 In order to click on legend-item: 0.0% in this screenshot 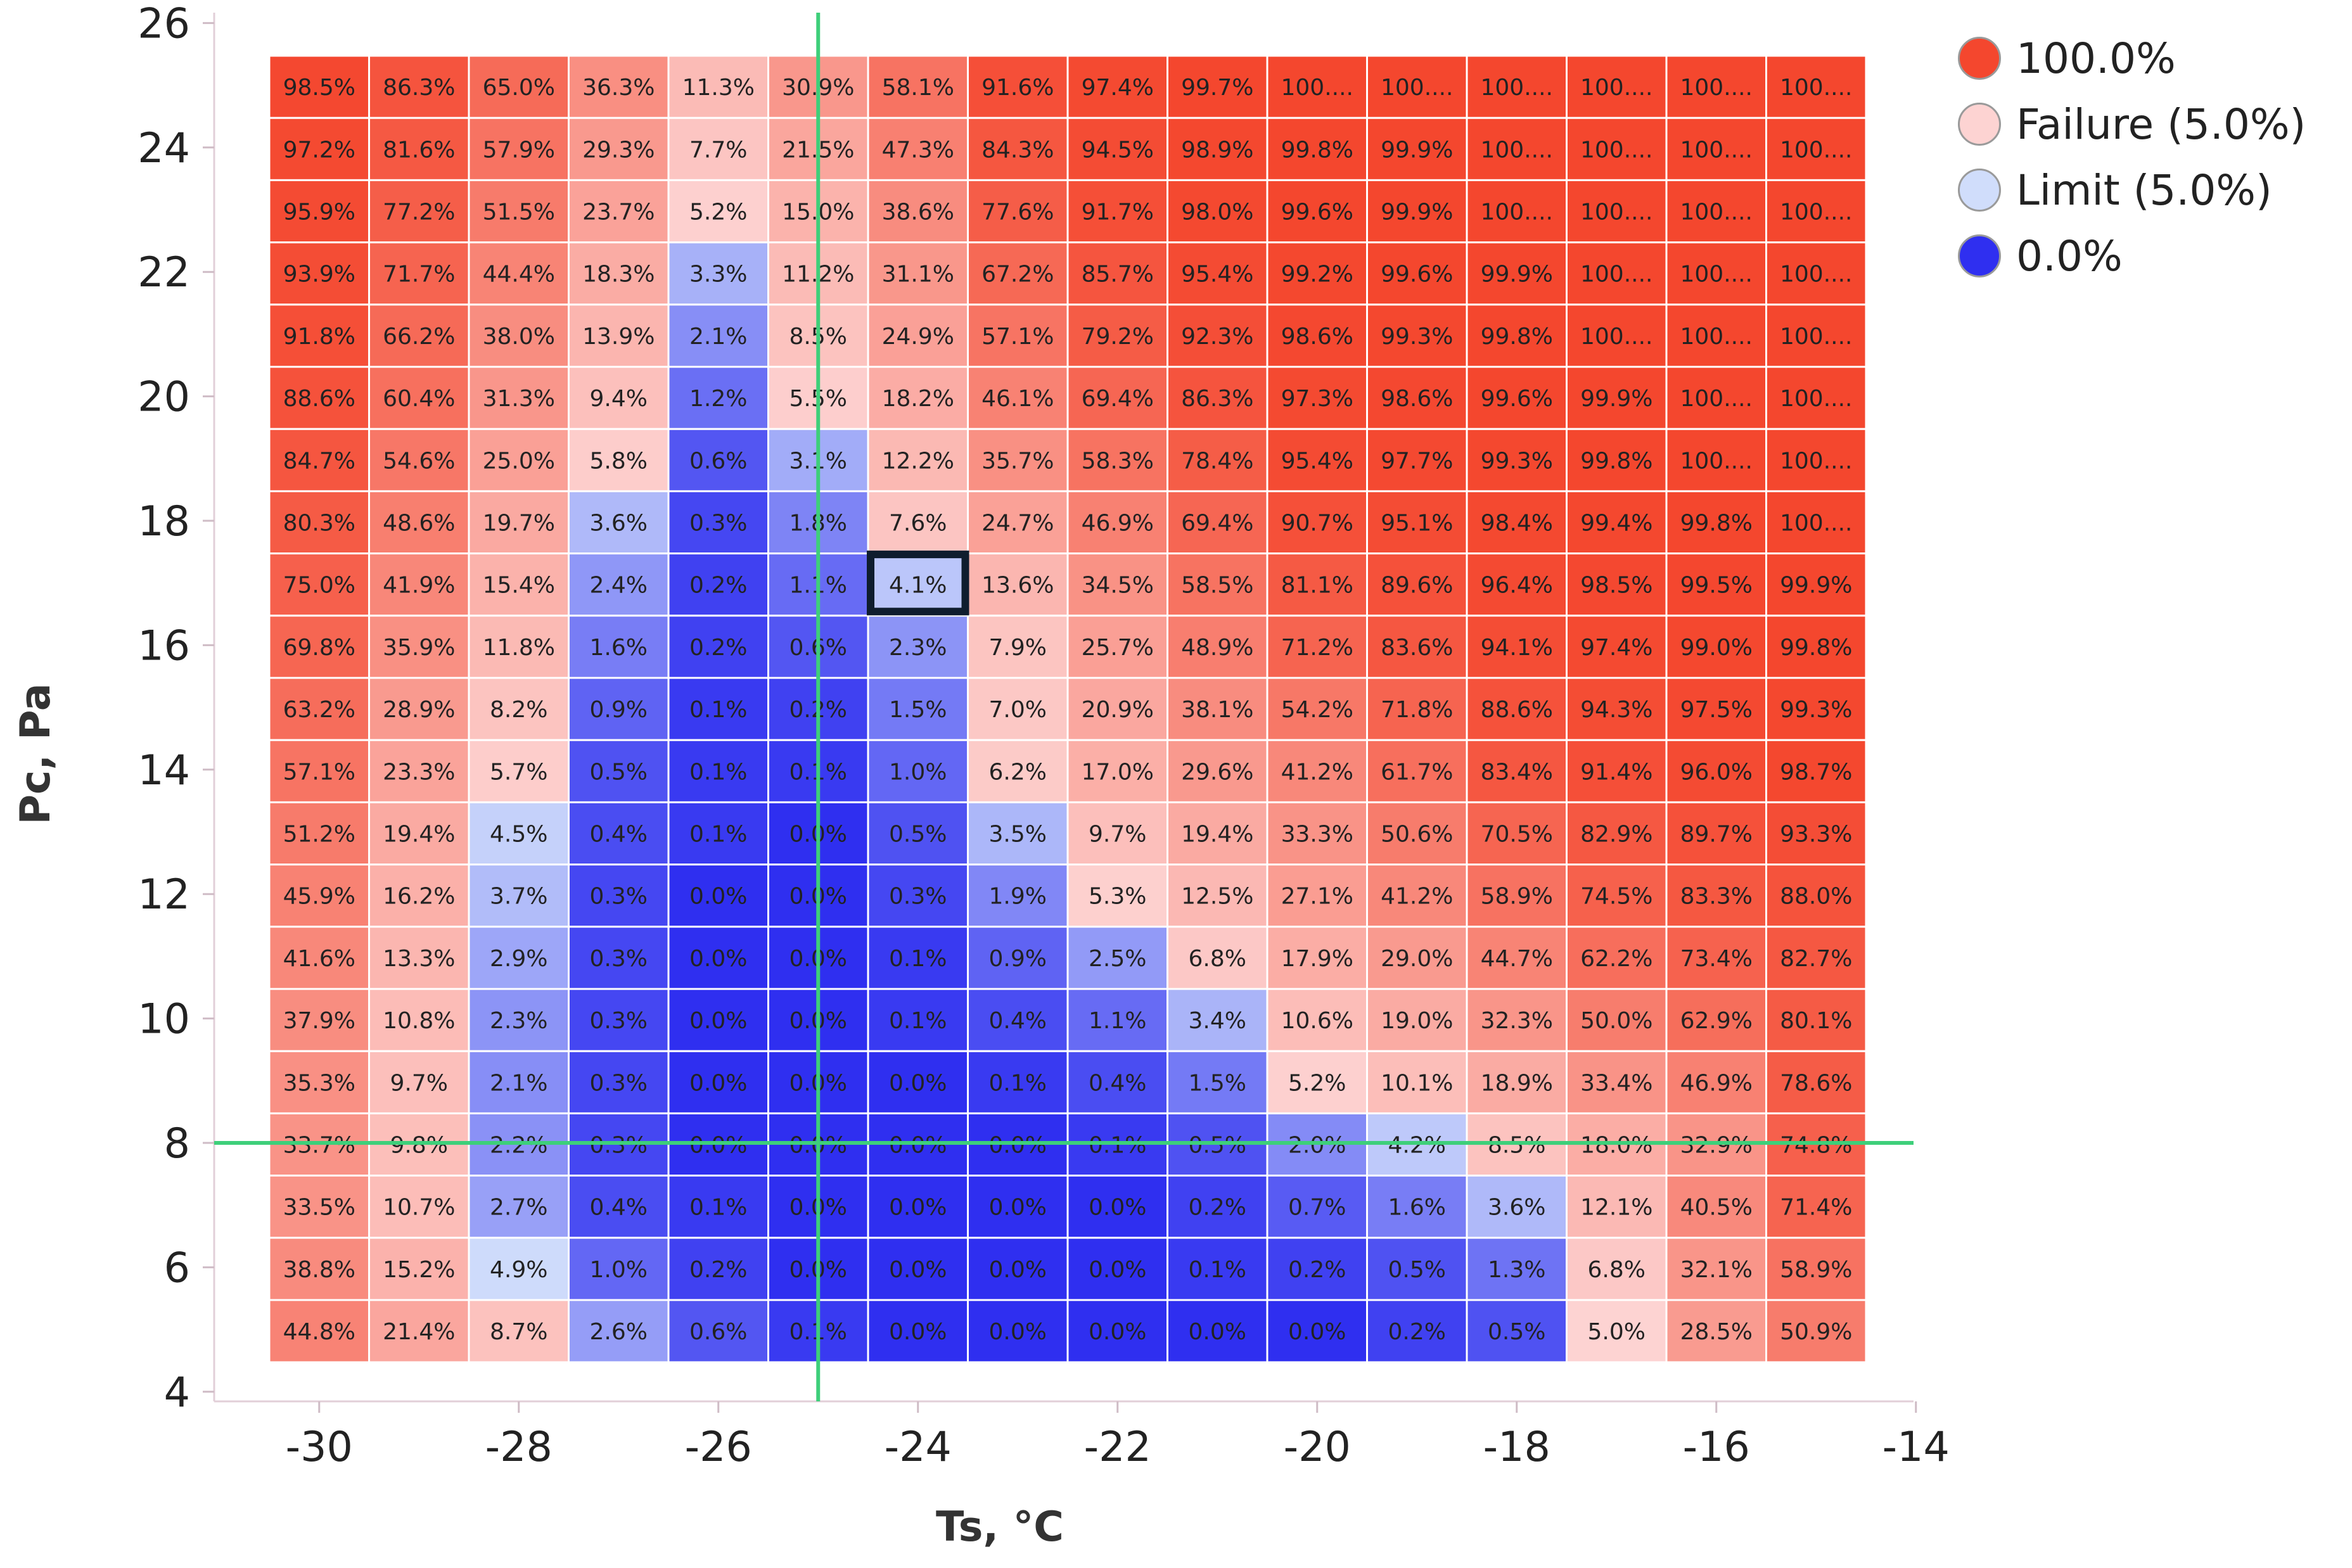, I will do `click(2148, 256)`.